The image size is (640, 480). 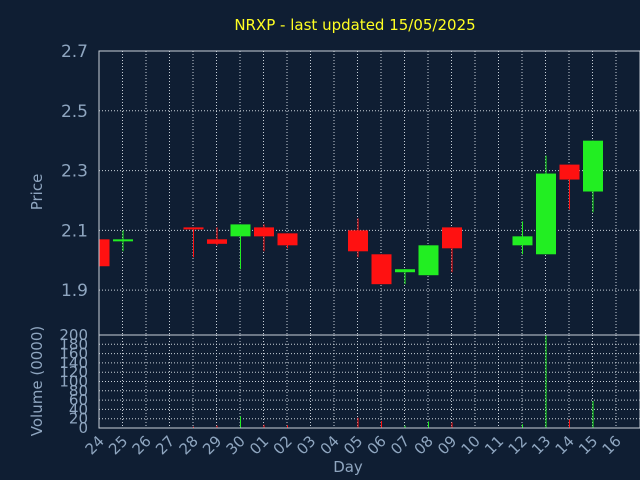 What do you see at coordinates (78, 409) in the screenshot?
I see `volume-tick-label: 40` at bounding box center [78, 409].